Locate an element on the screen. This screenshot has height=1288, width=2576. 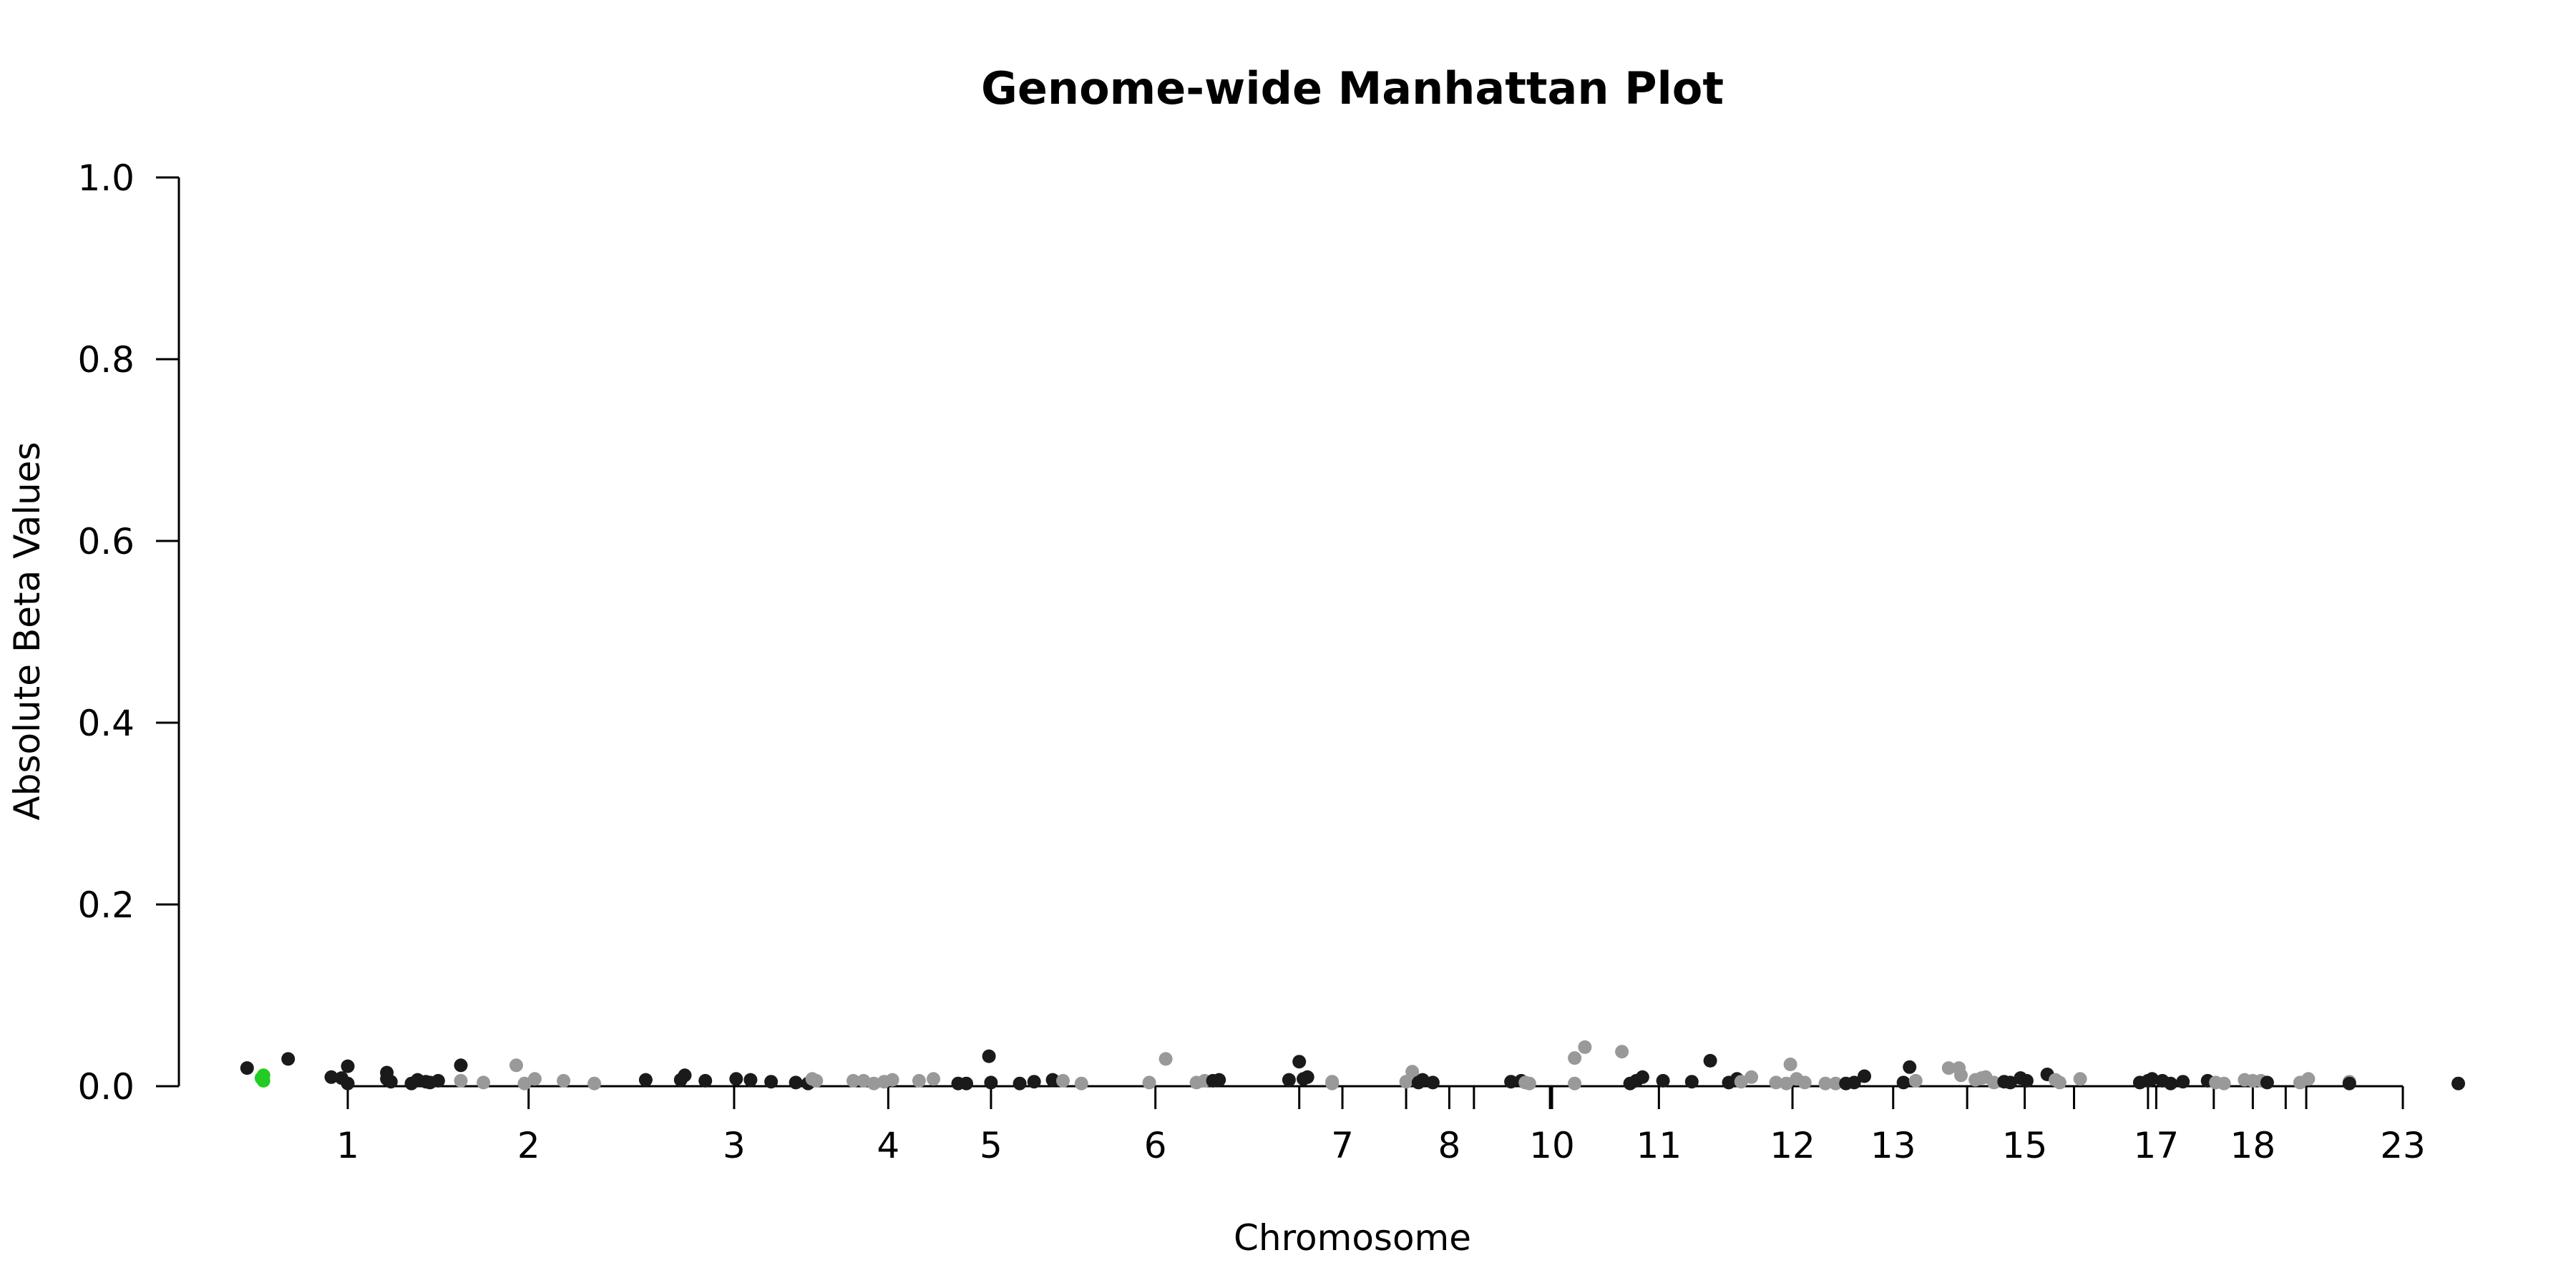
x-tick-label: 17 is located at coordinates (2157, 1145).